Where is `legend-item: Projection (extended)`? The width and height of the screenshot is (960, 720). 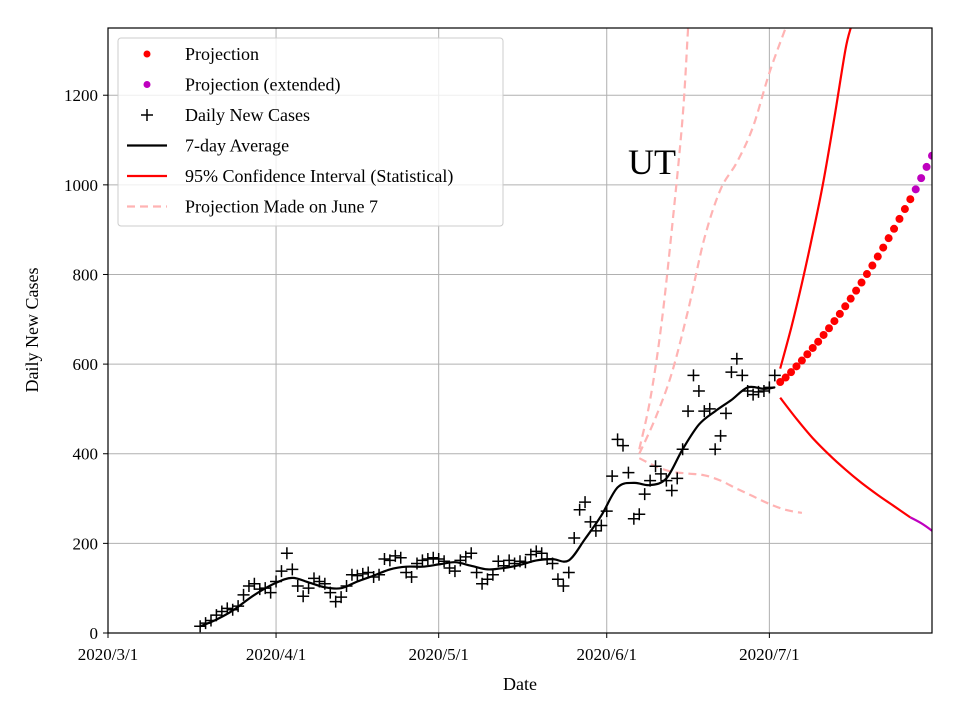
legend-item: Projection (extended) is located at coordinates (241, 85).